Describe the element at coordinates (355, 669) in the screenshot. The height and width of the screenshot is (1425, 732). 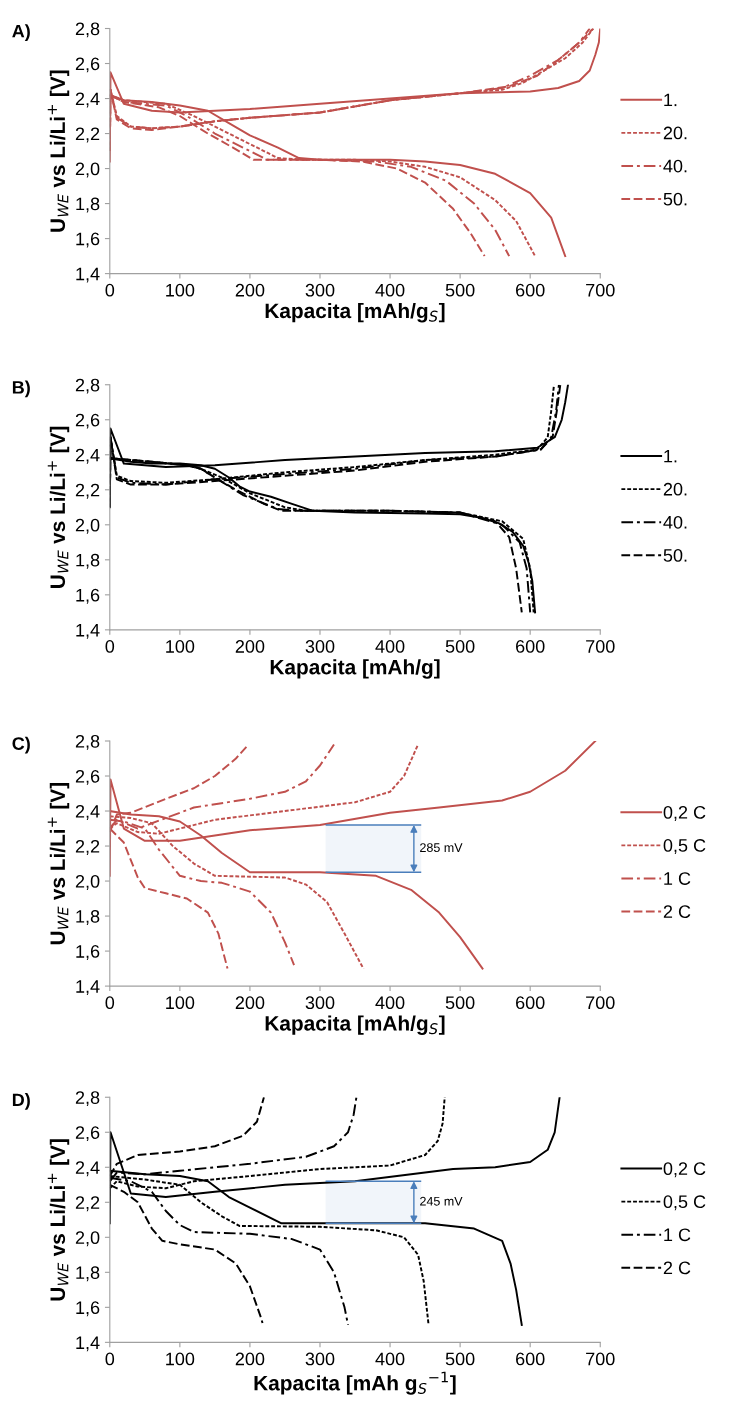
I see `x-axis-title: Kapacita [mAh/g]` at that location.